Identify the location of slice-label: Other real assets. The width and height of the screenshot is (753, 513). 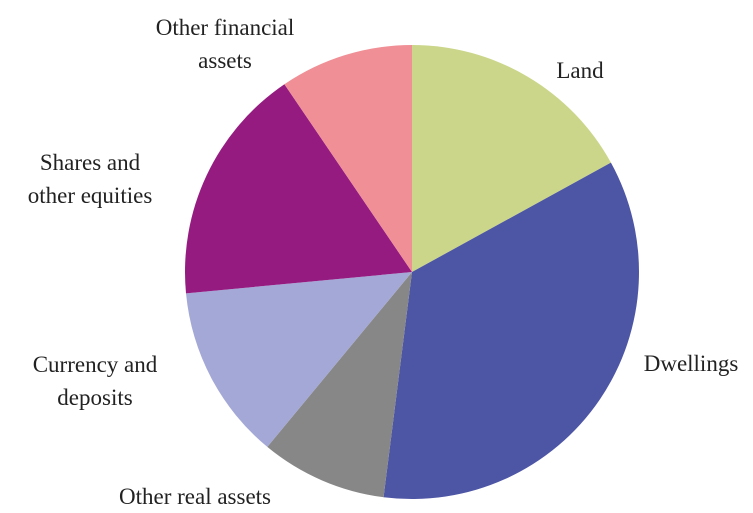
(195, 496).